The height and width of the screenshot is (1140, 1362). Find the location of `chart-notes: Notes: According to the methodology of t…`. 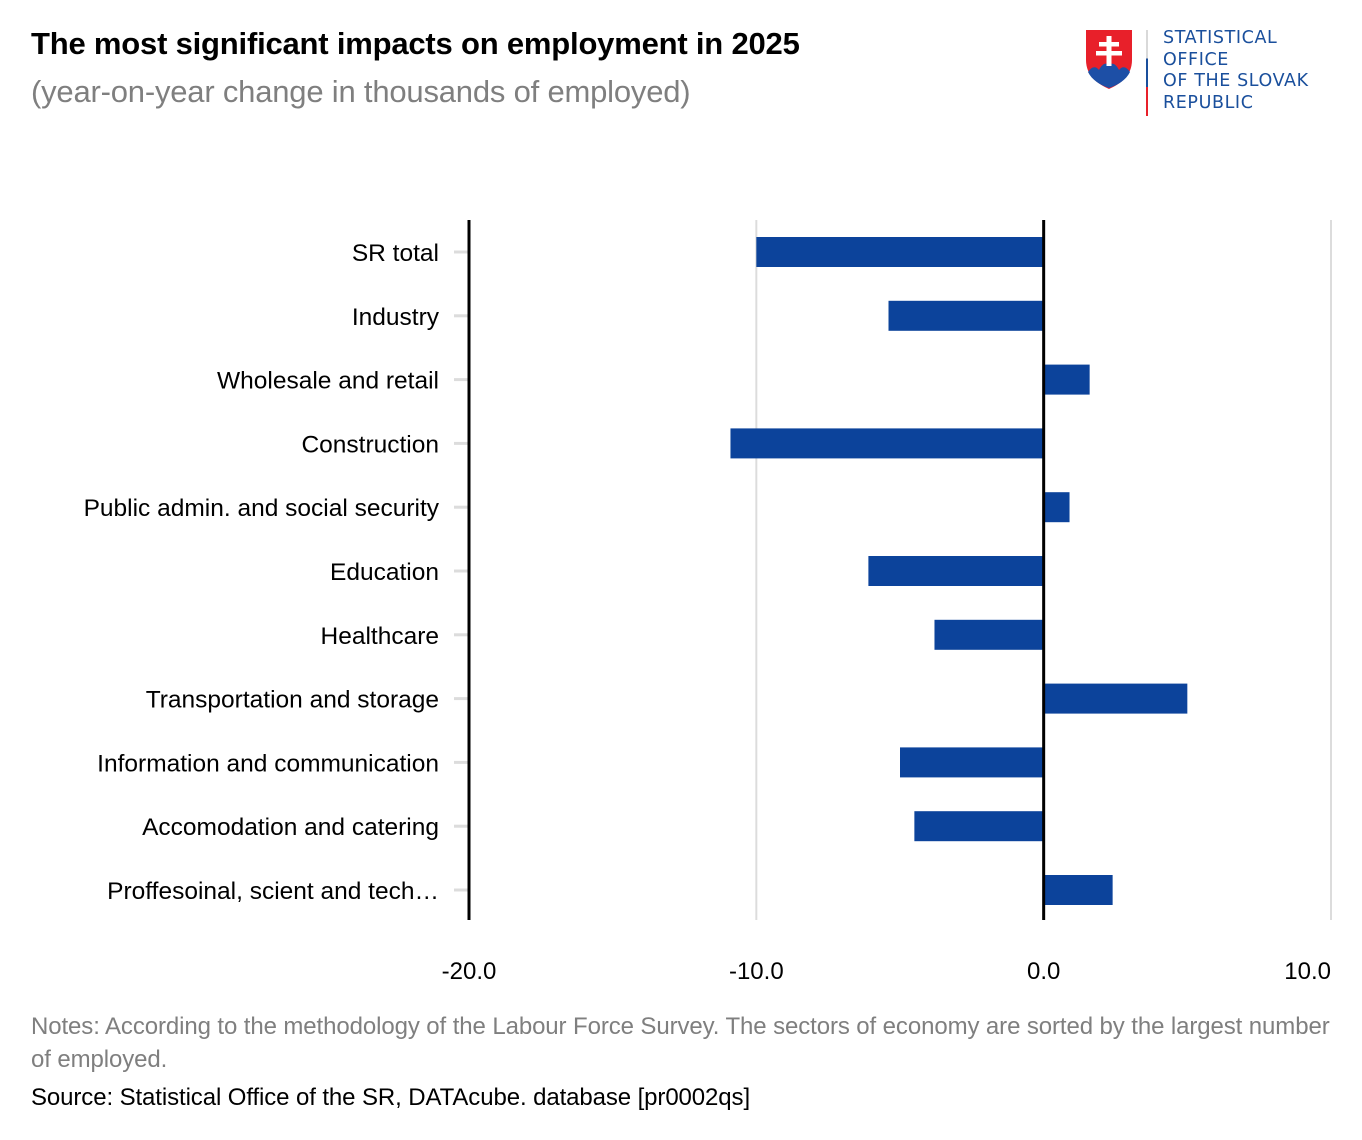

chart-notes: Notes: According to the methodology of t… is located at coordinates (680, 1043).